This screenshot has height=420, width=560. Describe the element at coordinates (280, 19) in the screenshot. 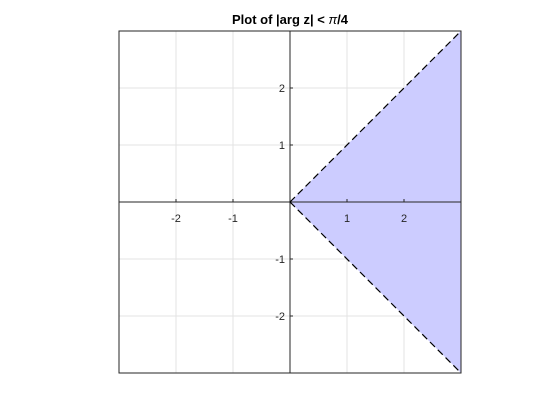

I see `chart-title-prefix: Plot of |arg z| <` at that location.